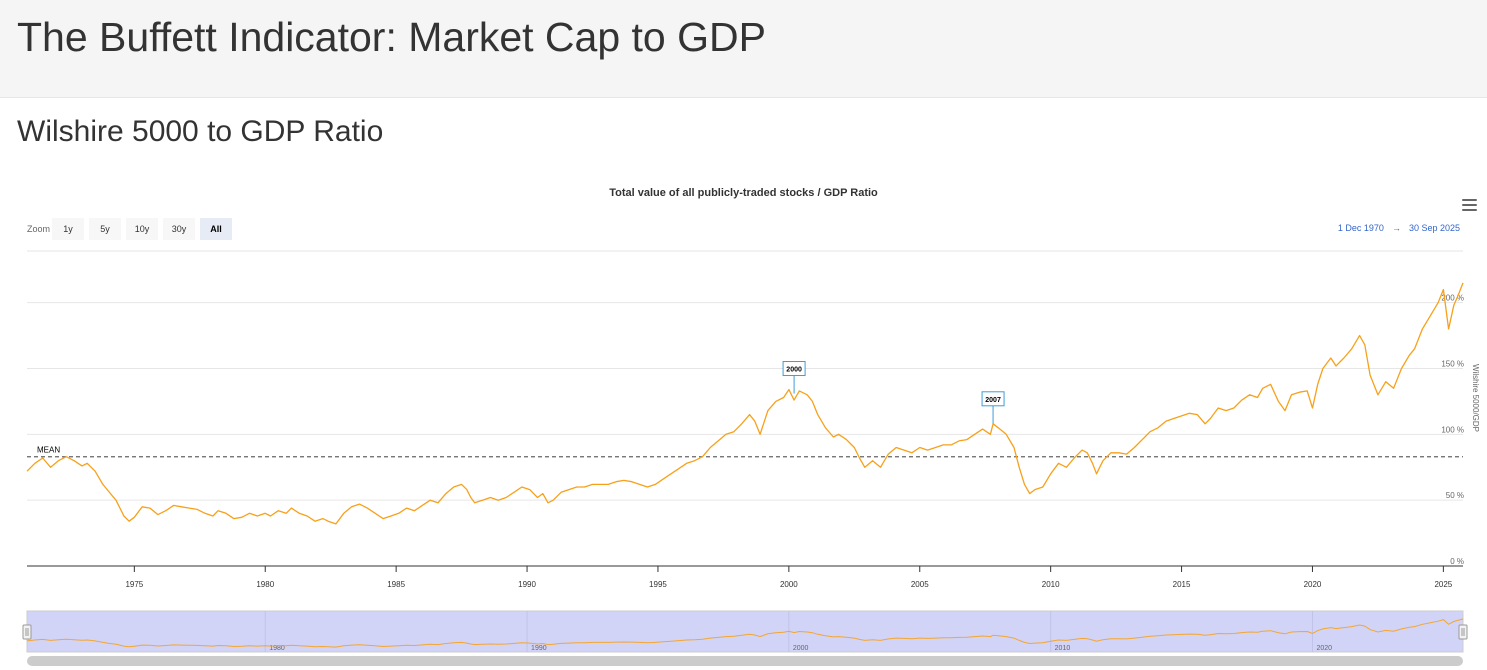 This screenshot has width=1487, height=670. What do you see at coordinates (801, 648) in the screenshot?
I see `navigator-label: 2000` at bounding box center [801, 648].